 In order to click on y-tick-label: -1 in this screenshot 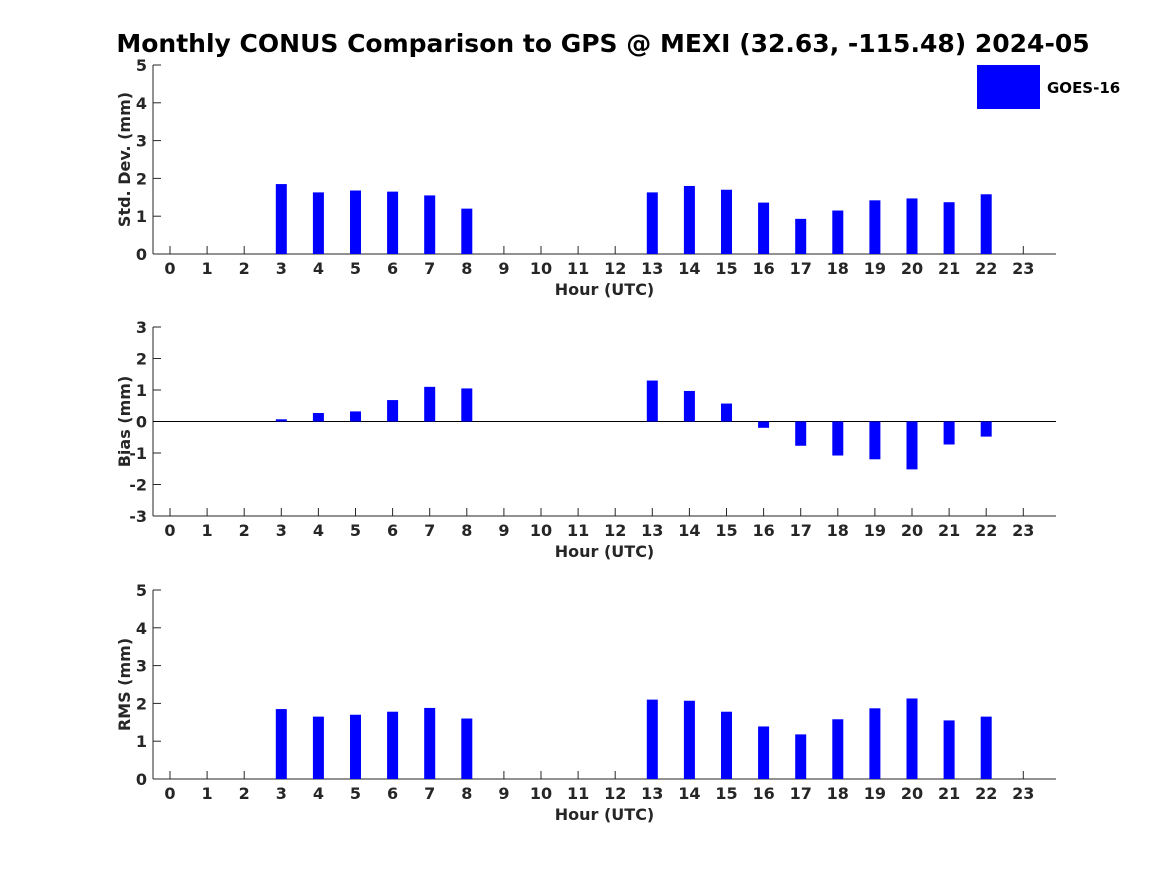, I will do `click(138, 453)`.